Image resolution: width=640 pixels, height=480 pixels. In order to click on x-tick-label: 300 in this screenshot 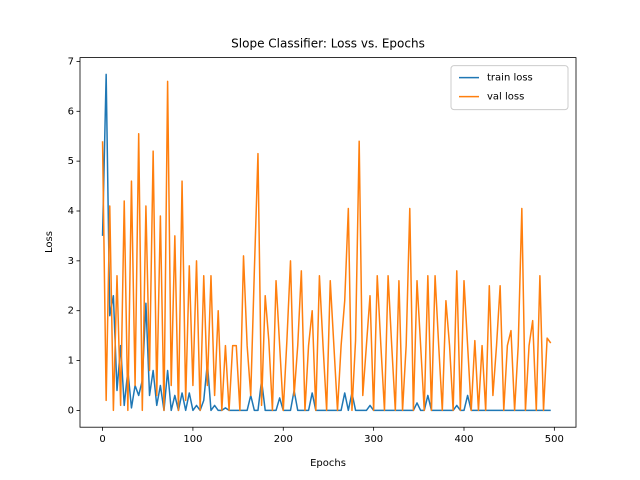, I will do `click(373, 439)`.